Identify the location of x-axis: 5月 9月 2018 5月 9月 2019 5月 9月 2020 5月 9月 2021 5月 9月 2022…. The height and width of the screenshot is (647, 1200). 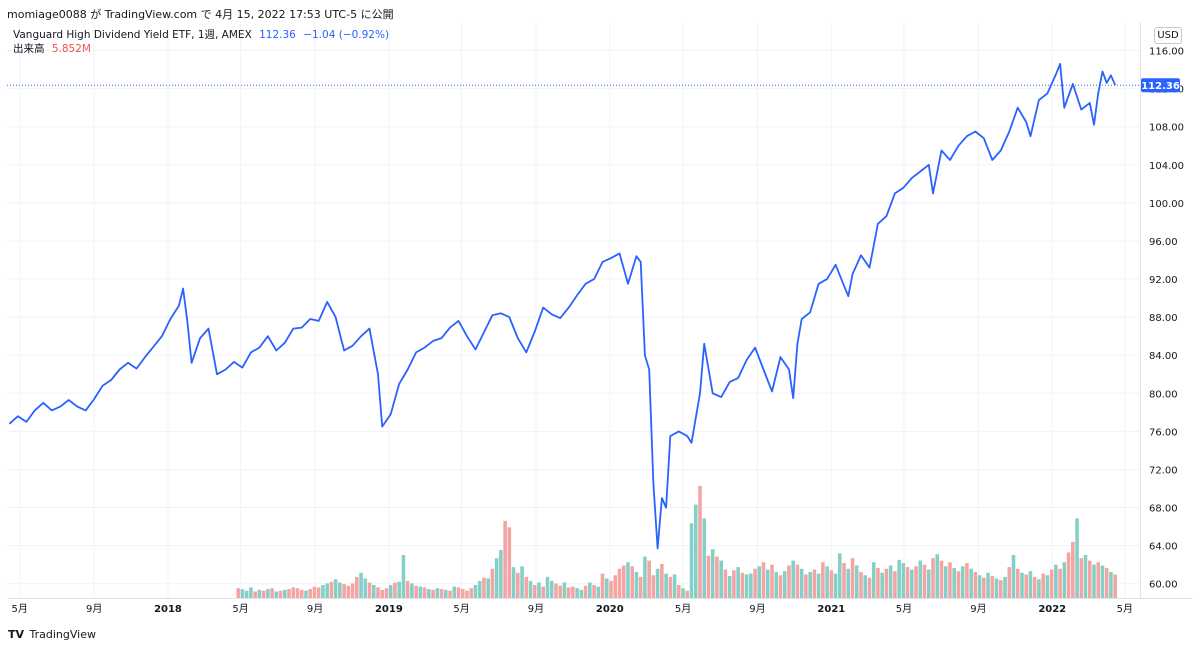
(600, 607).